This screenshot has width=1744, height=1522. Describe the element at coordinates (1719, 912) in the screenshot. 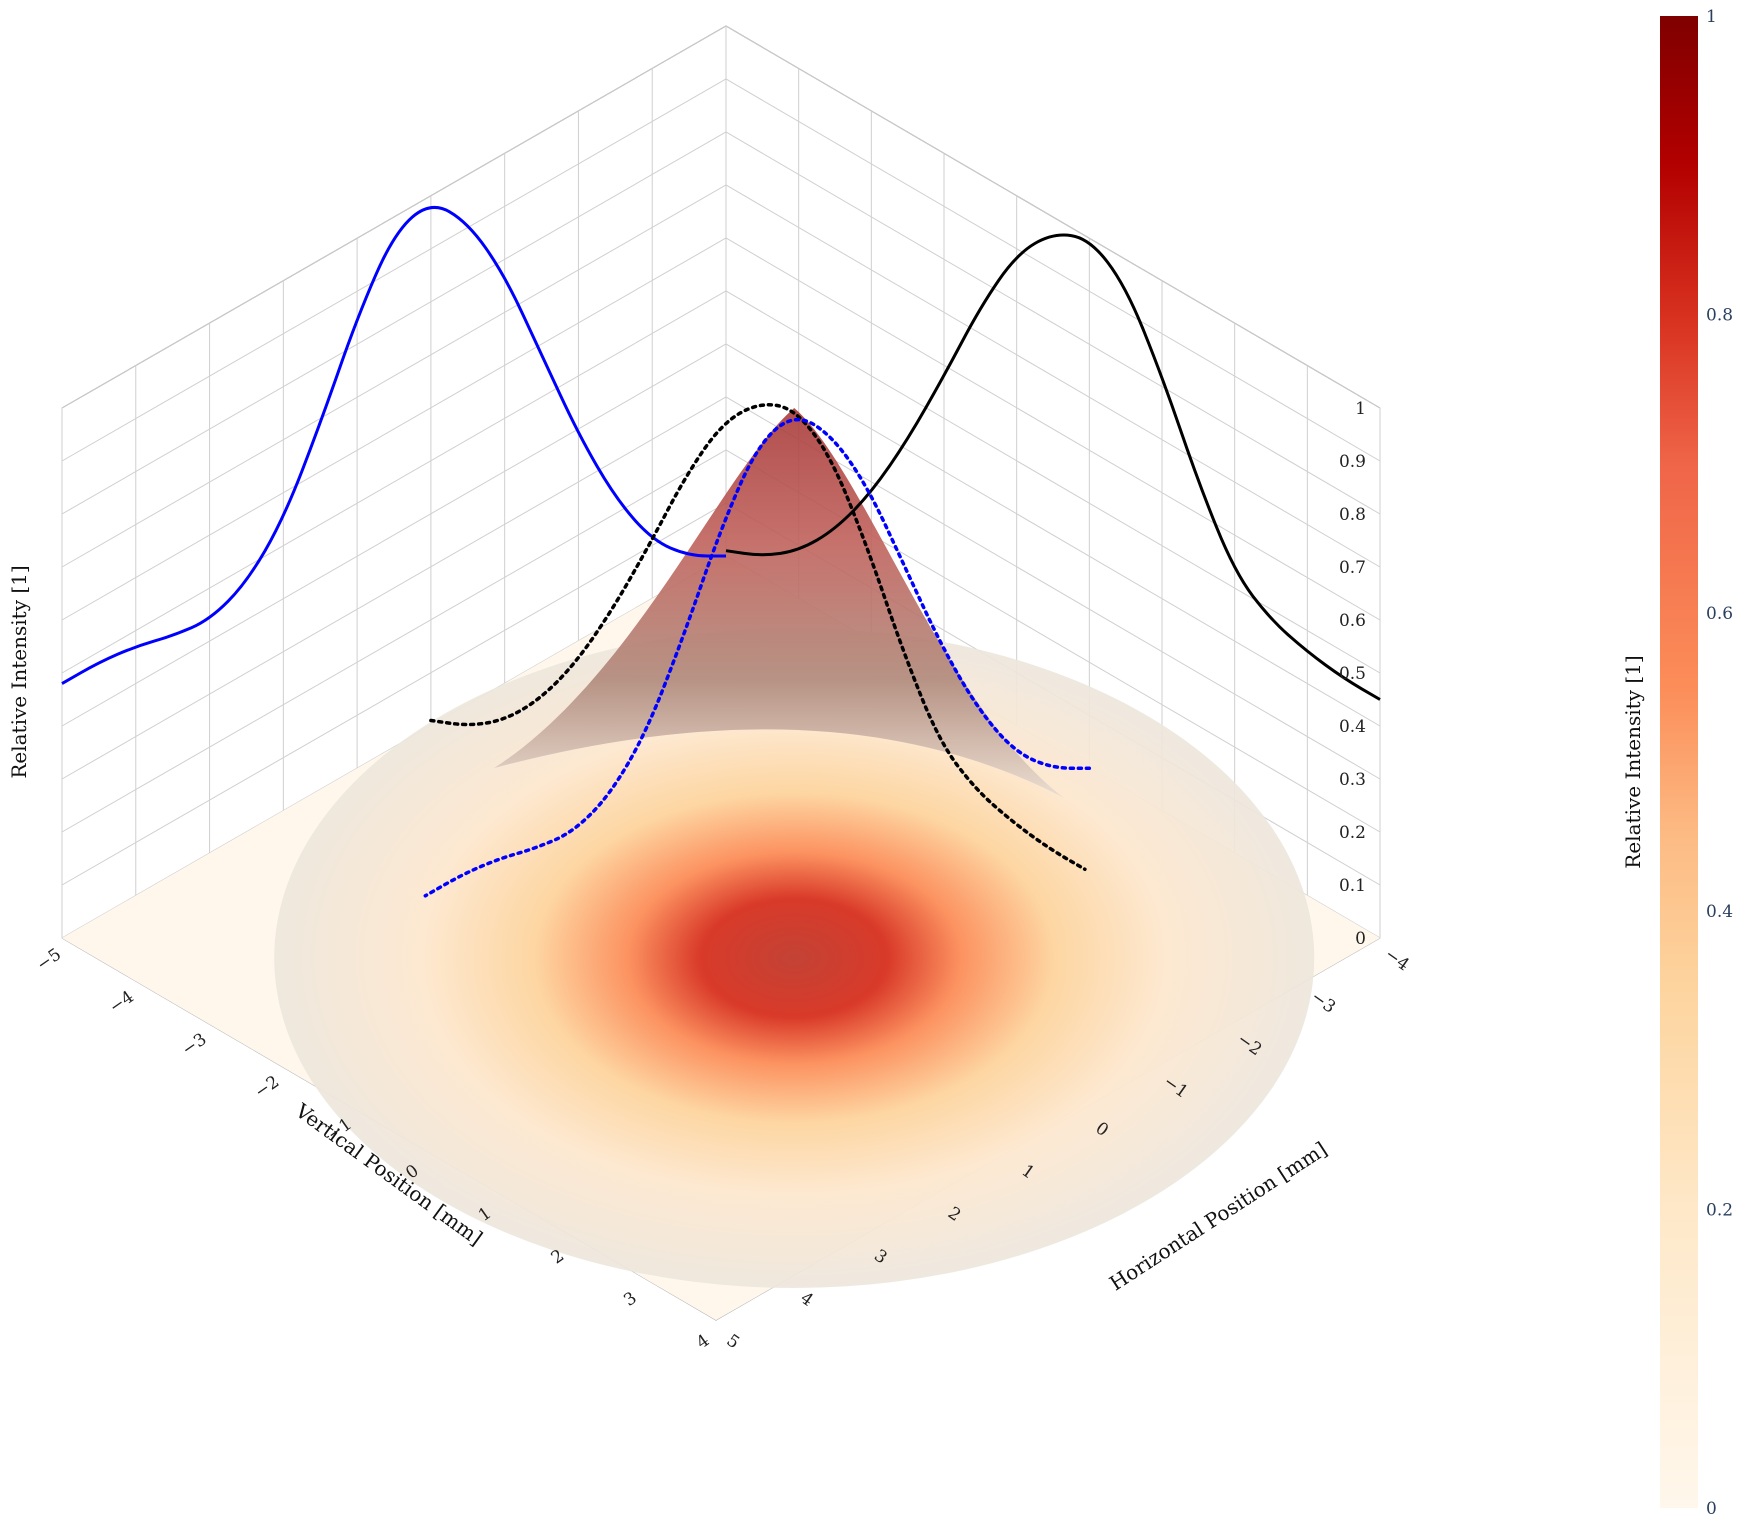

I see `colorbar-tick-label: 0.4` at that location.